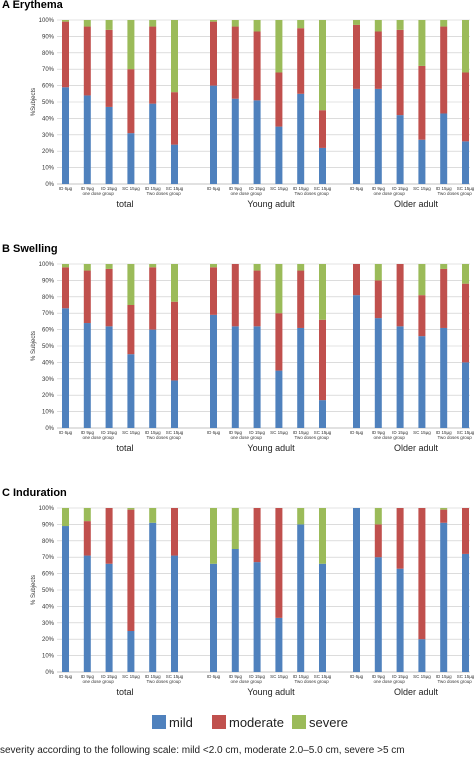 The width and height of the screenshot is (474, 762). I want to click on y-tick-label: 10%, so click(48, 413).